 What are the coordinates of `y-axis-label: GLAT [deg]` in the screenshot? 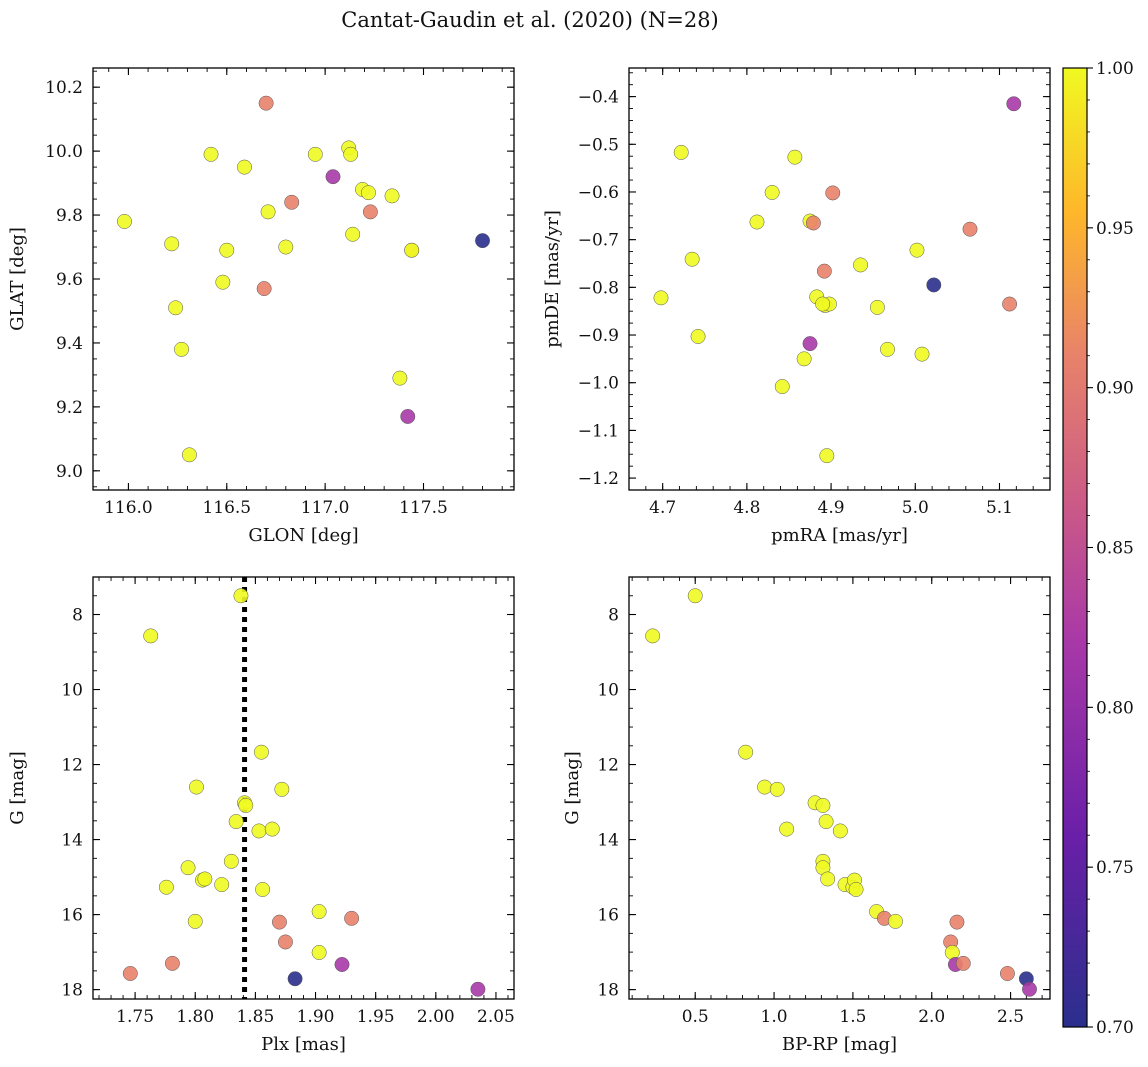 It's located at (17, 279).